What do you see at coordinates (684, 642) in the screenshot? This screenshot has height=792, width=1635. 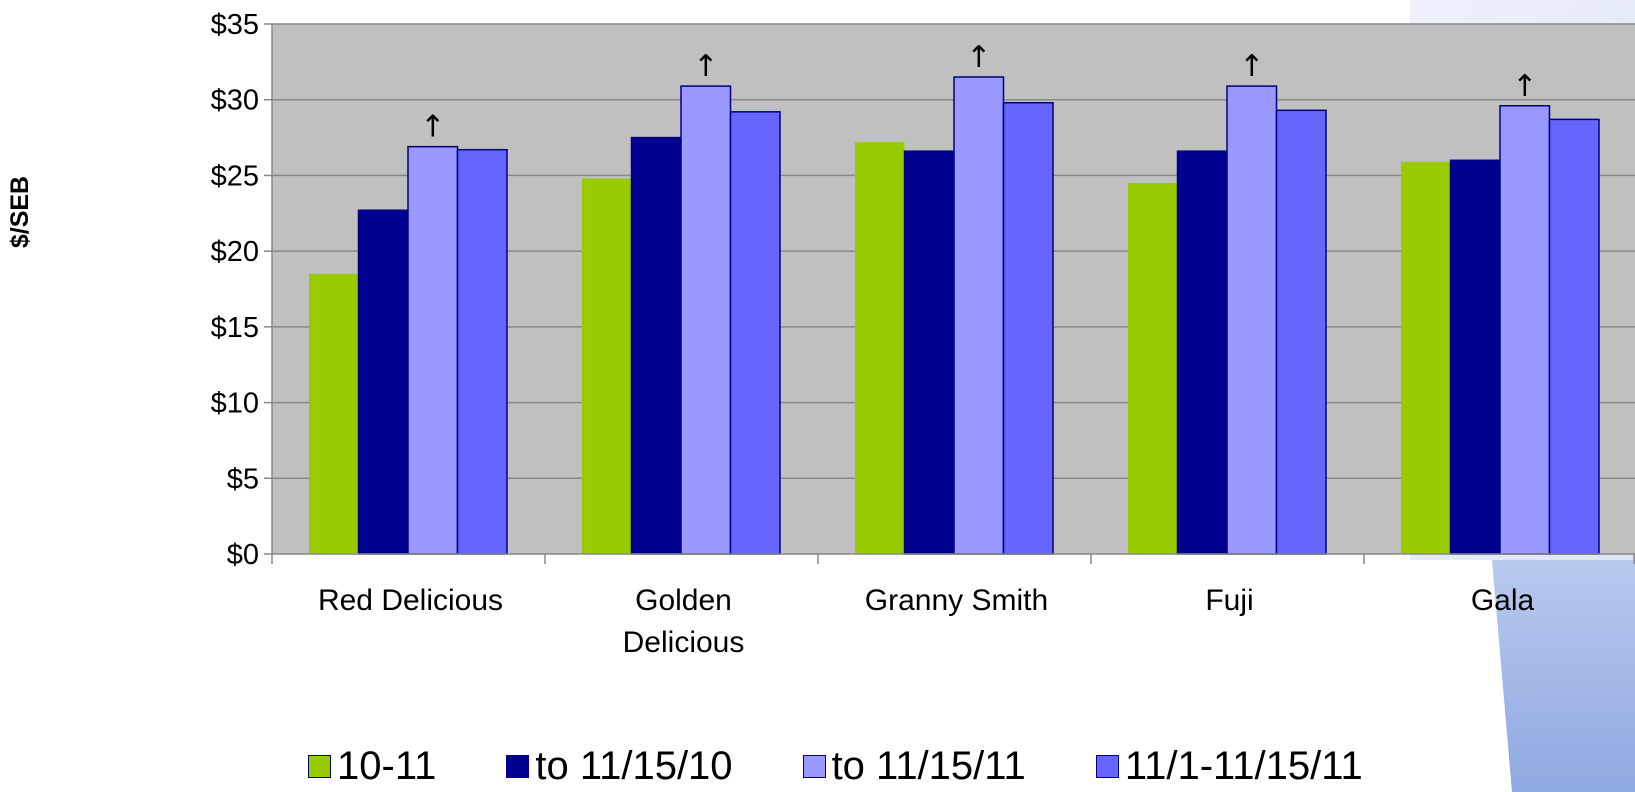 I see `x-tick-label: Delicious` at bounding box center [684, 642].